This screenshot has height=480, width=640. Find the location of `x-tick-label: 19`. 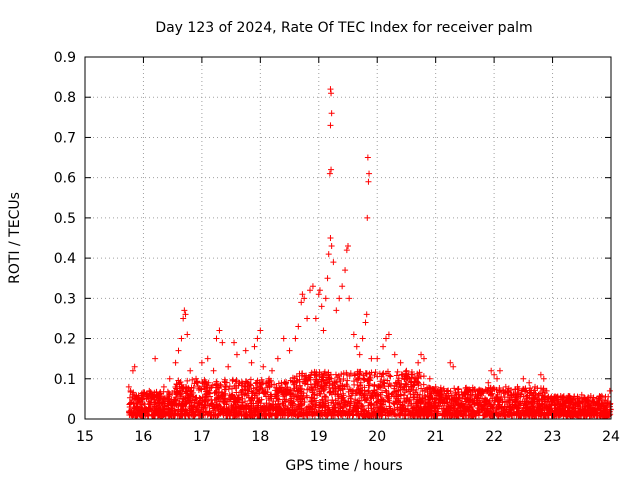

x-tick-label: 19 is located at coordinates (319, 437).